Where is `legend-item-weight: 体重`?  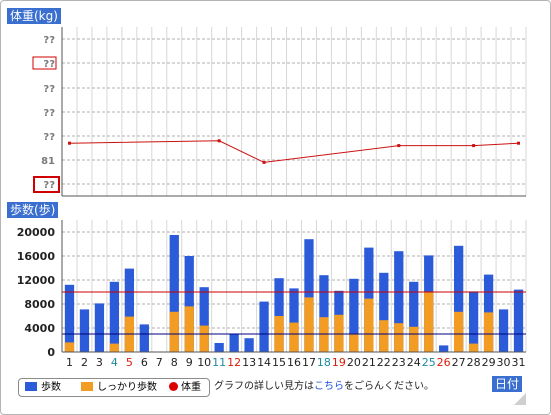 legend-item-weight: 体重 is located at coordinates (185, 387).